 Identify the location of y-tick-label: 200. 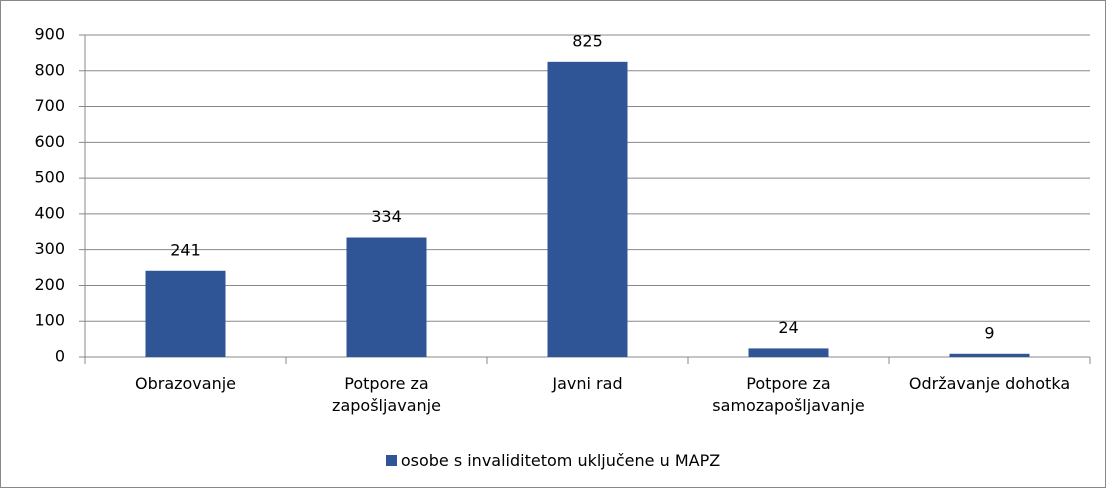
(49, 284).